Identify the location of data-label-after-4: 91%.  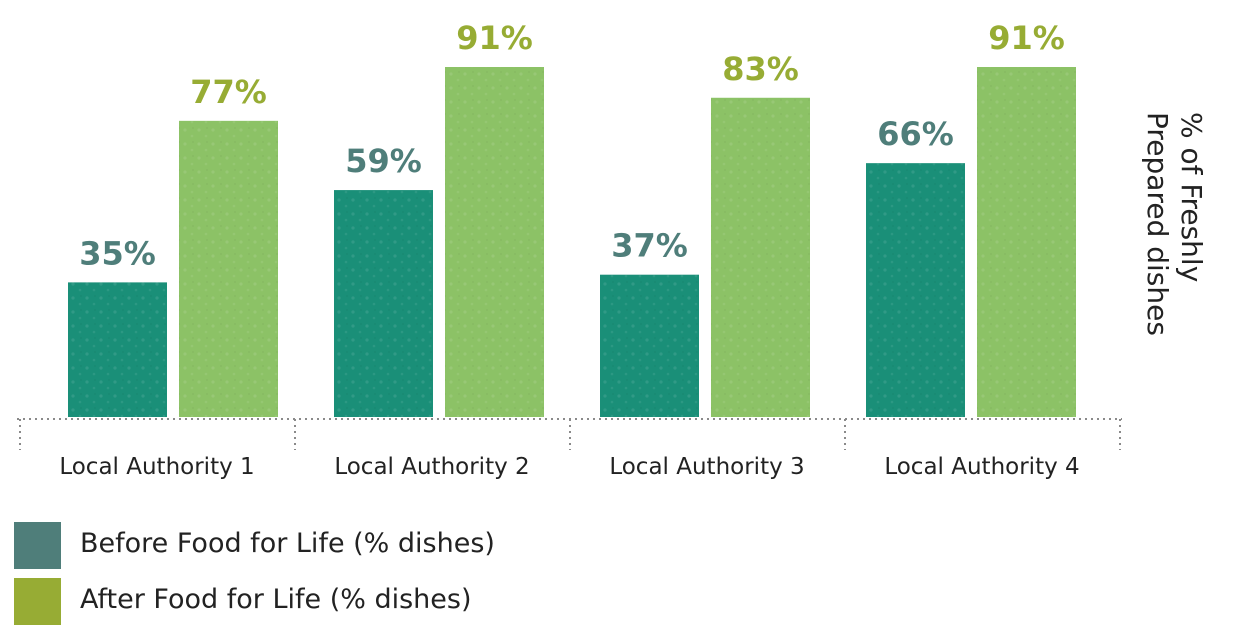
(1026, 38).